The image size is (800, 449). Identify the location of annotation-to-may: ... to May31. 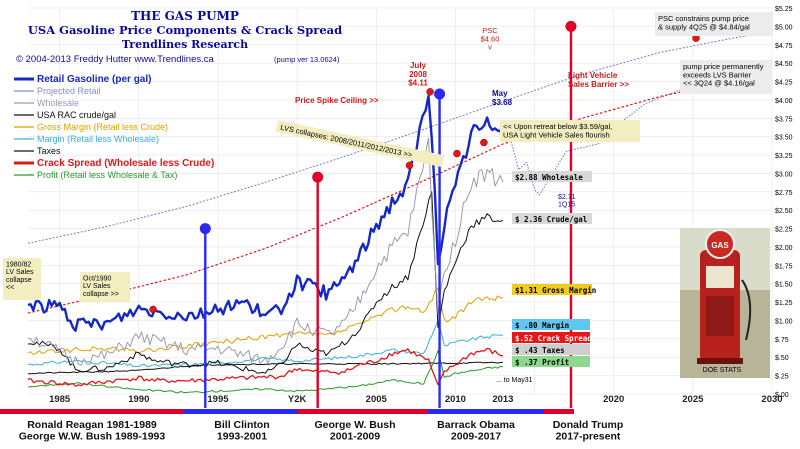
(514, 380).